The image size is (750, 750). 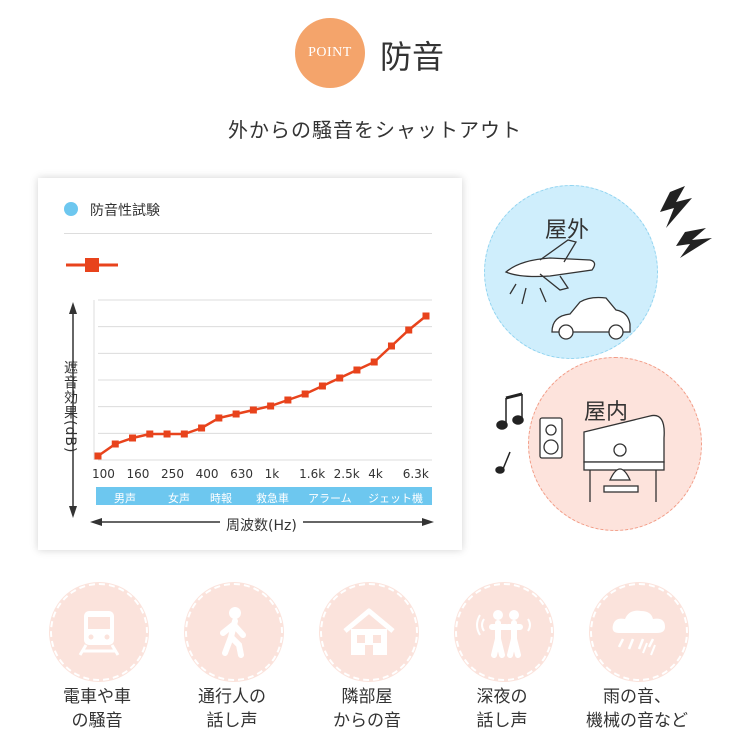 I want to click on house-icon, so click(x=369, y=632).